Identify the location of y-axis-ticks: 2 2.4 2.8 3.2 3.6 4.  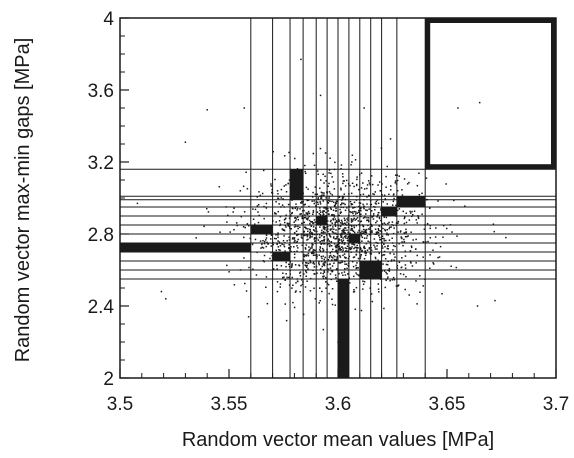
(108, 199).